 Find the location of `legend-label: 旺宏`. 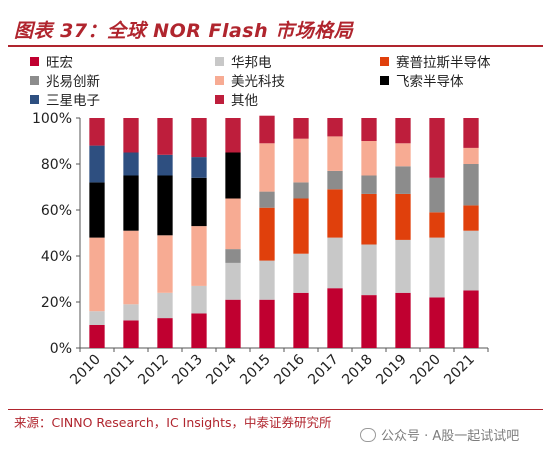

legend-label: 旺宏 is located at coordinates (59, 63).